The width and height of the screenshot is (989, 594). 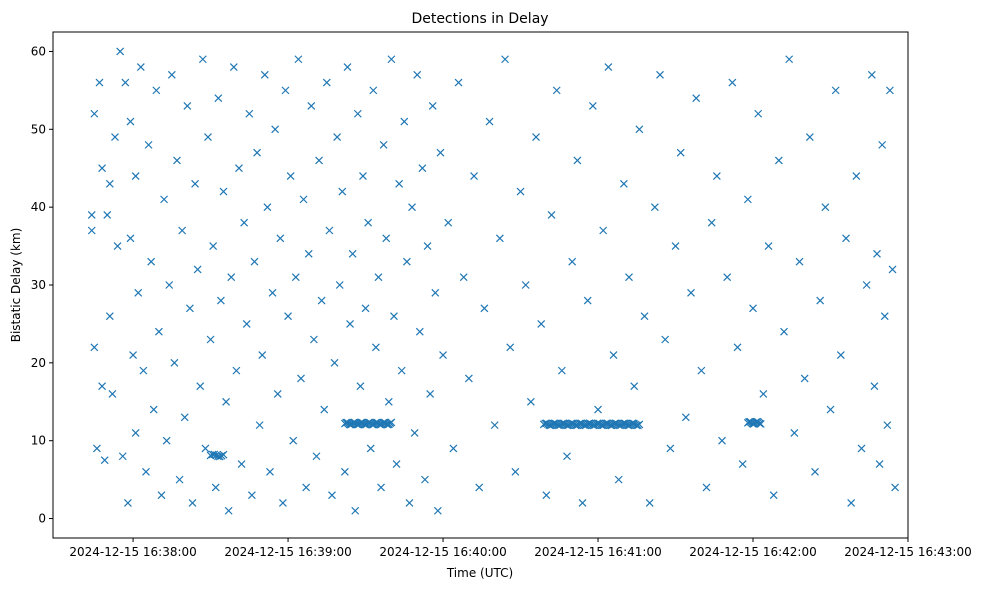 I want to click on y-tick-label: 50, so click(x=38, y=129).